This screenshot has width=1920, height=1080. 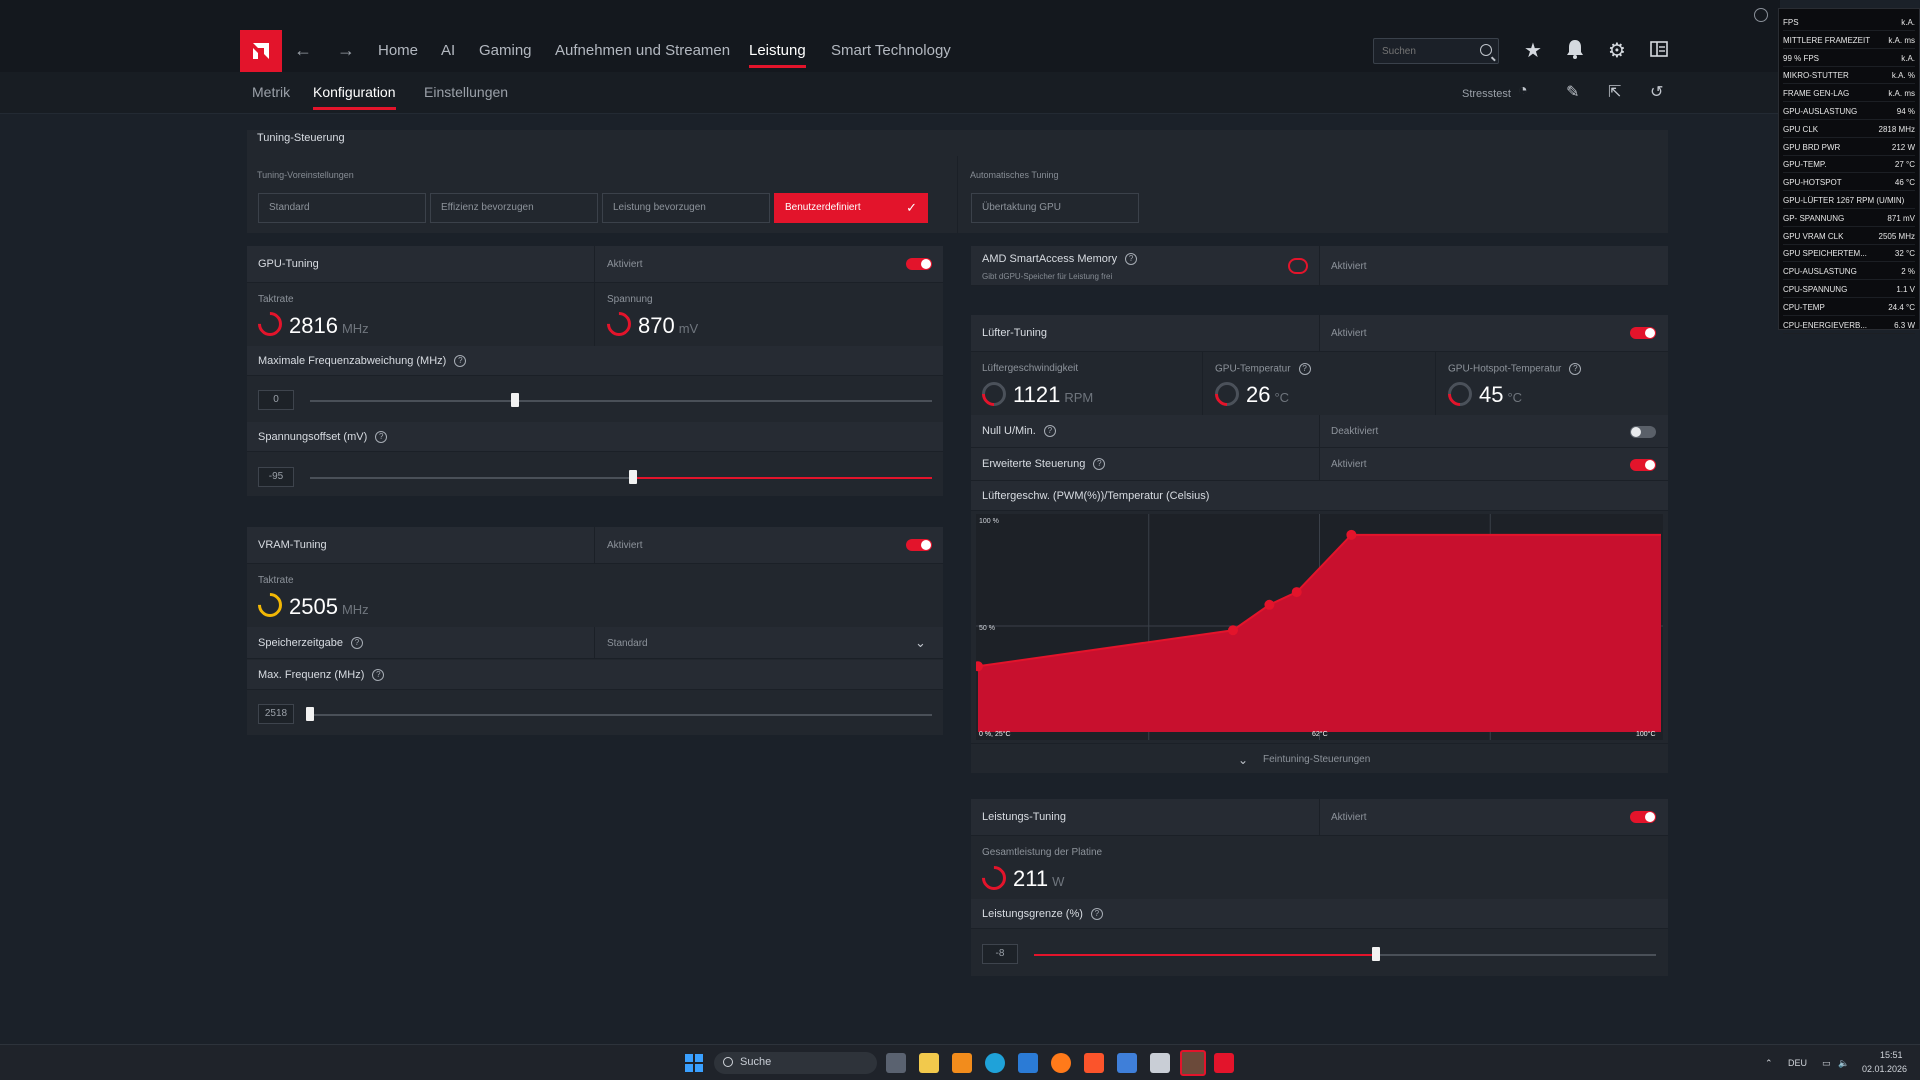 I want to click on nav-performance: Leistung, so click(x=777, y=55).